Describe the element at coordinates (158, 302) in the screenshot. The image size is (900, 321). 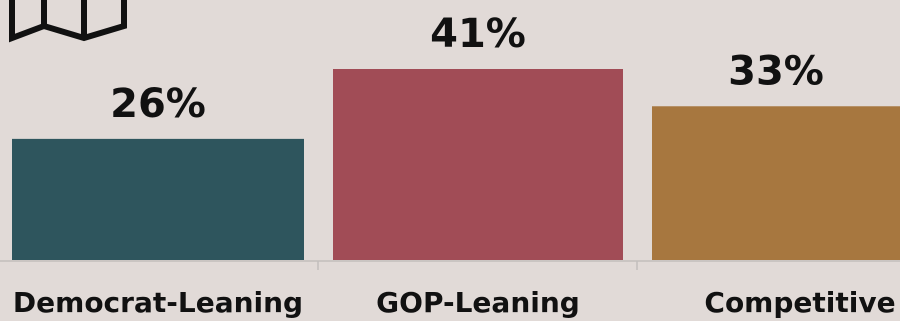
I see `category-label: Democrat-Leaning` at that location.